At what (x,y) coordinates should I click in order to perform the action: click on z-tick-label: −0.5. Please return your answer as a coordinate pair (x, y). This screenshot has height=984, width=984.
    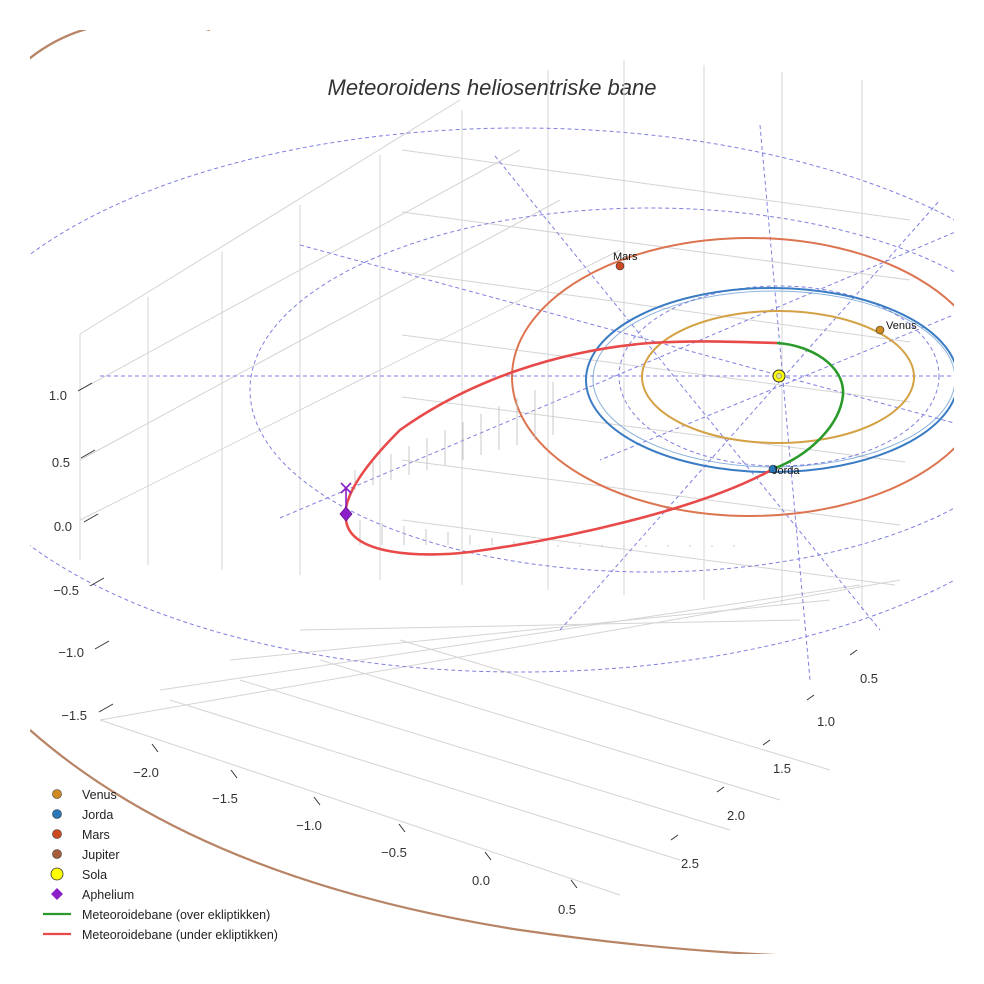
    Looking at the image, I should click on (66, 590).